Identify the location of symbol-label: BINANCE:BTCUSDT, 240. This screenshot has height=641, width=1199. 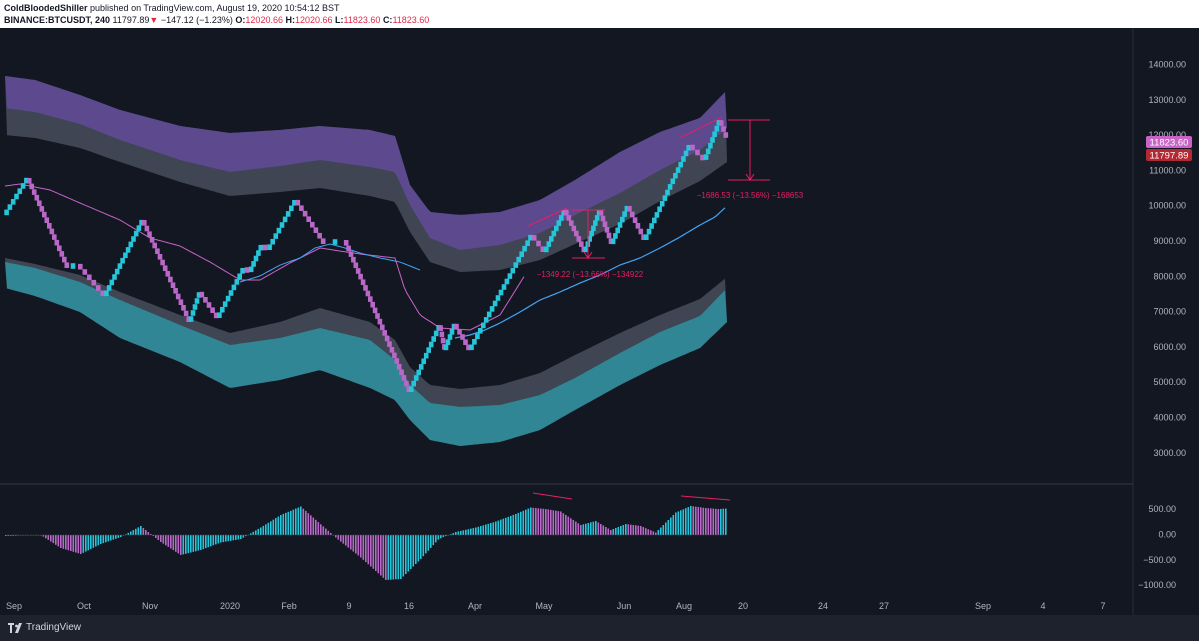
(57, 20).